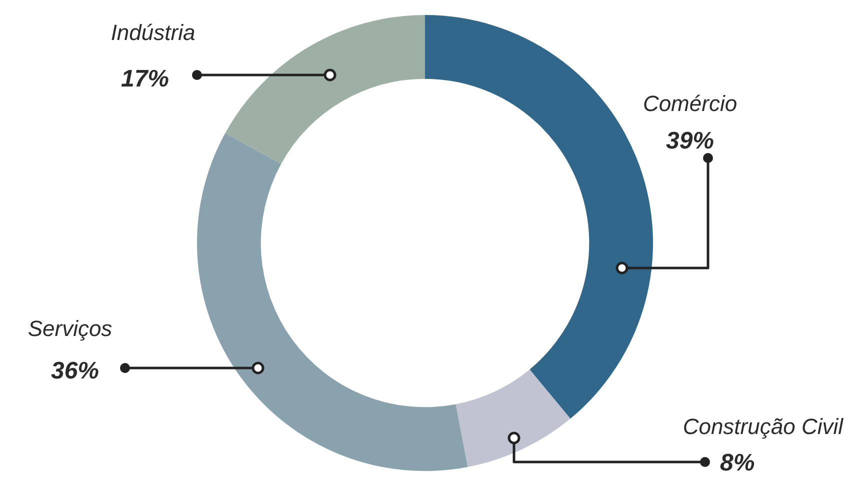  What do you see at coordinates (153, 33) in the screenshot?
I see `slice-label: Indústria` at bounding box center [153, 33].